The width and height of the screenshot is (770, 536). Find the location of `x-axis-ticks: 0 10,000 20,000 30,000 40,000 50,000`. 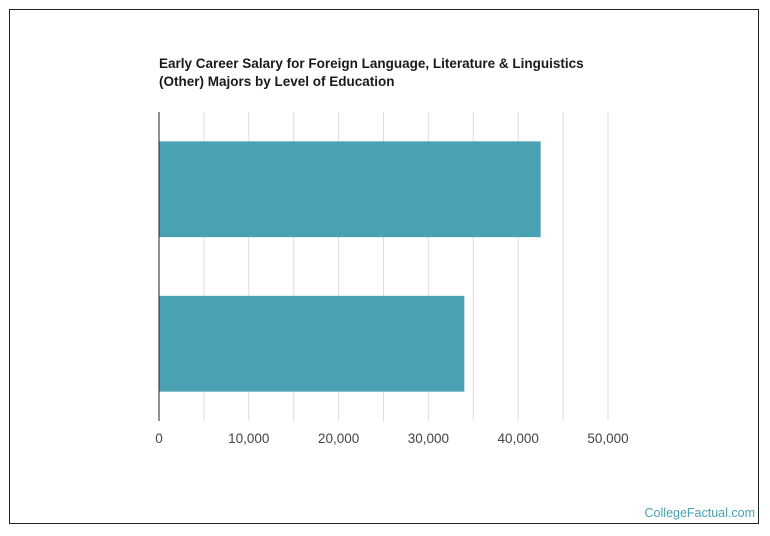

x-axis-ticks: 0 10,000 20,000 30,000 40,000 50,000 is located at coordinates (391, 438).